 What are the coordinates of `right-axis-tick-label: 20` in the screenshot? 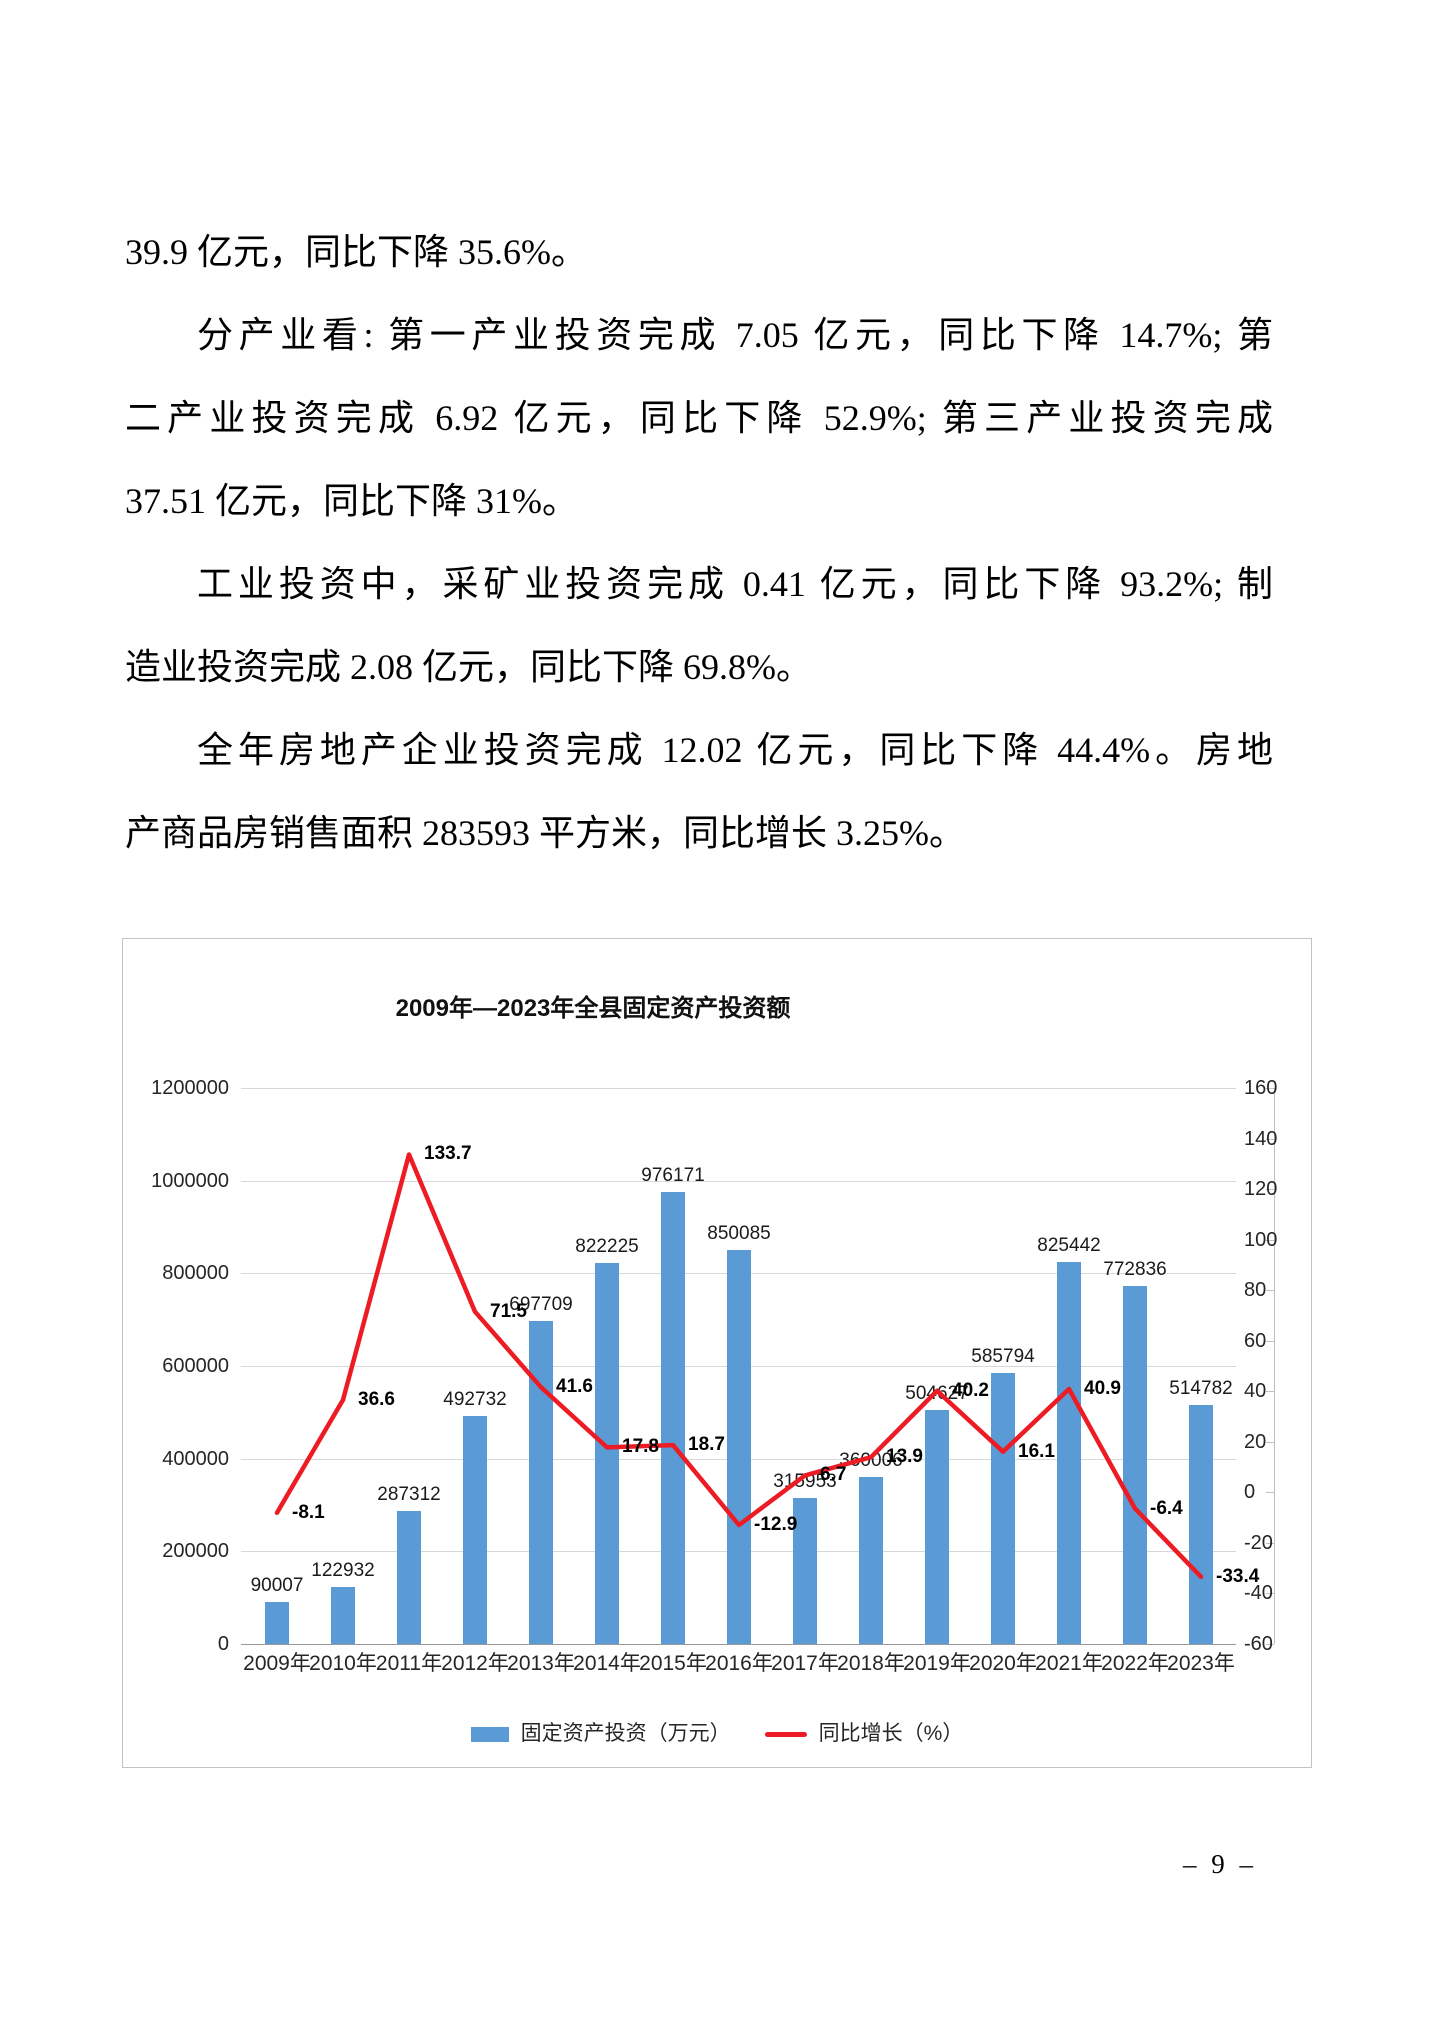 It's located at (1255, 1441).